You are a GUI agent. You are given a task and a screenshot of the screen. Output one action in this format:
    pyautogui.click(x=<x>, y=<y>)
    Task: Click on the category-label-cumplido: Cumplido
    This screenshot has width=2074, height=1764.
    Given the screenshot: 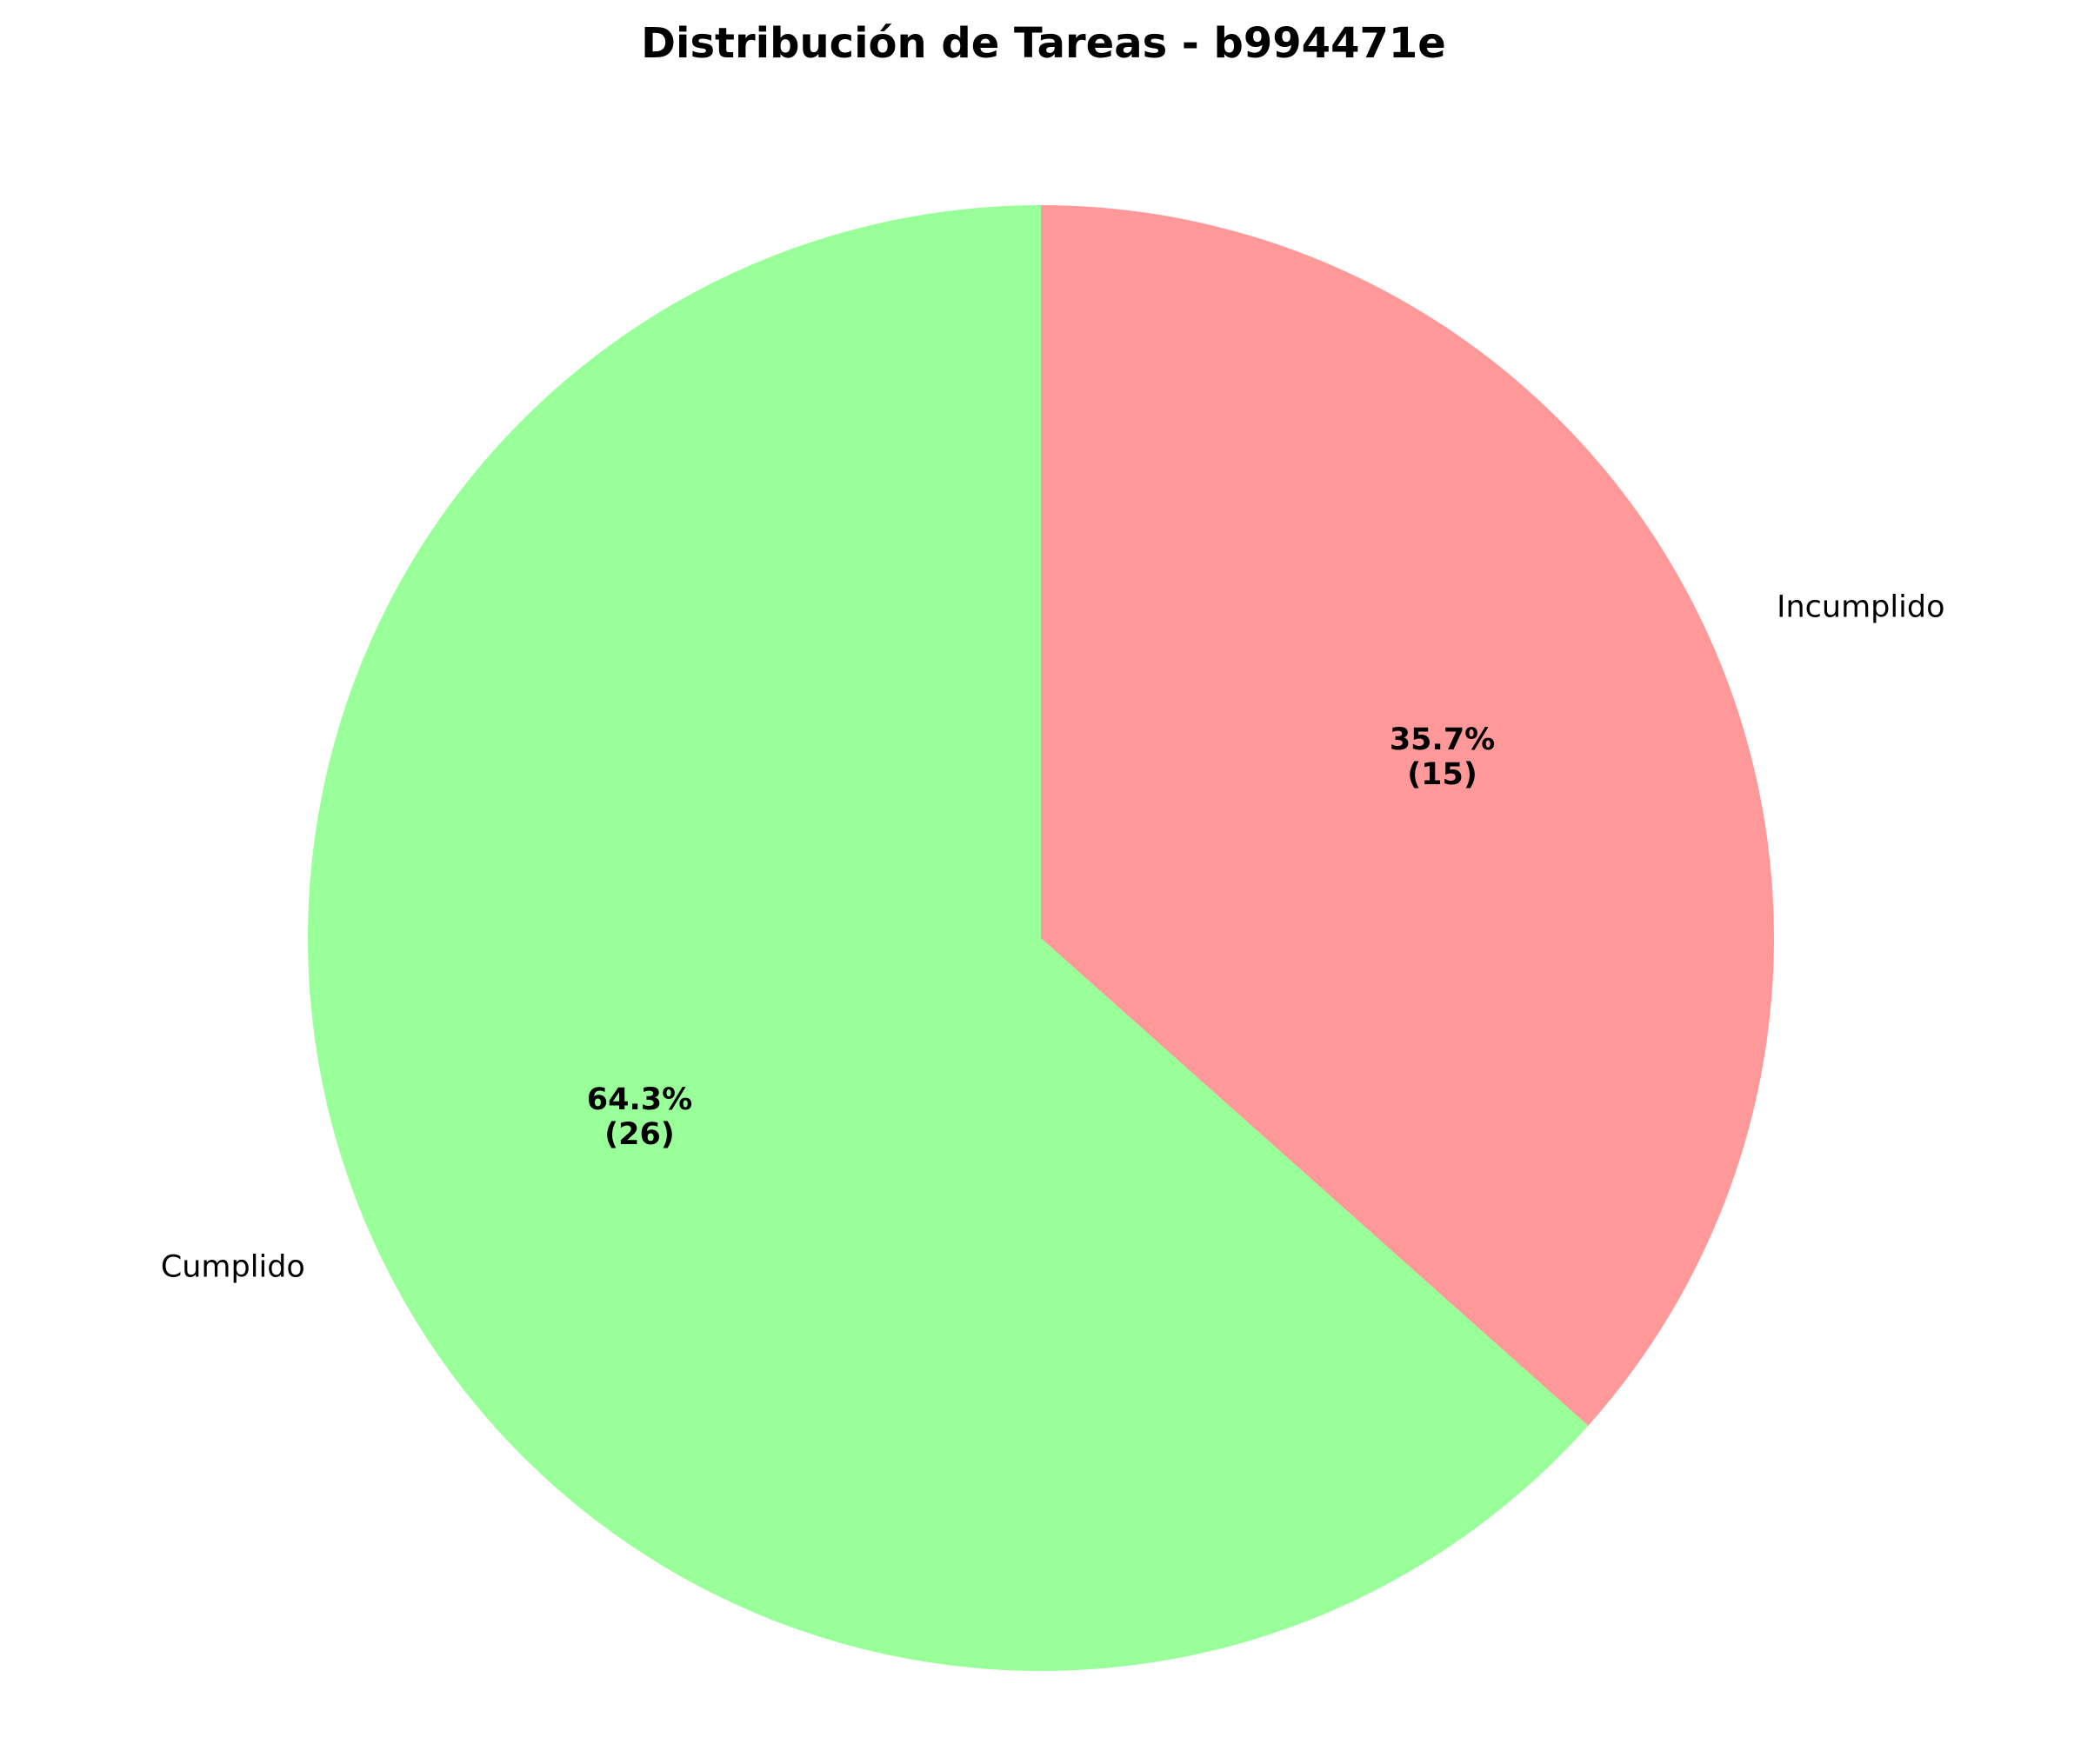 What is the action you would take?
    pyautogui.click(x=233, y=1266)
    